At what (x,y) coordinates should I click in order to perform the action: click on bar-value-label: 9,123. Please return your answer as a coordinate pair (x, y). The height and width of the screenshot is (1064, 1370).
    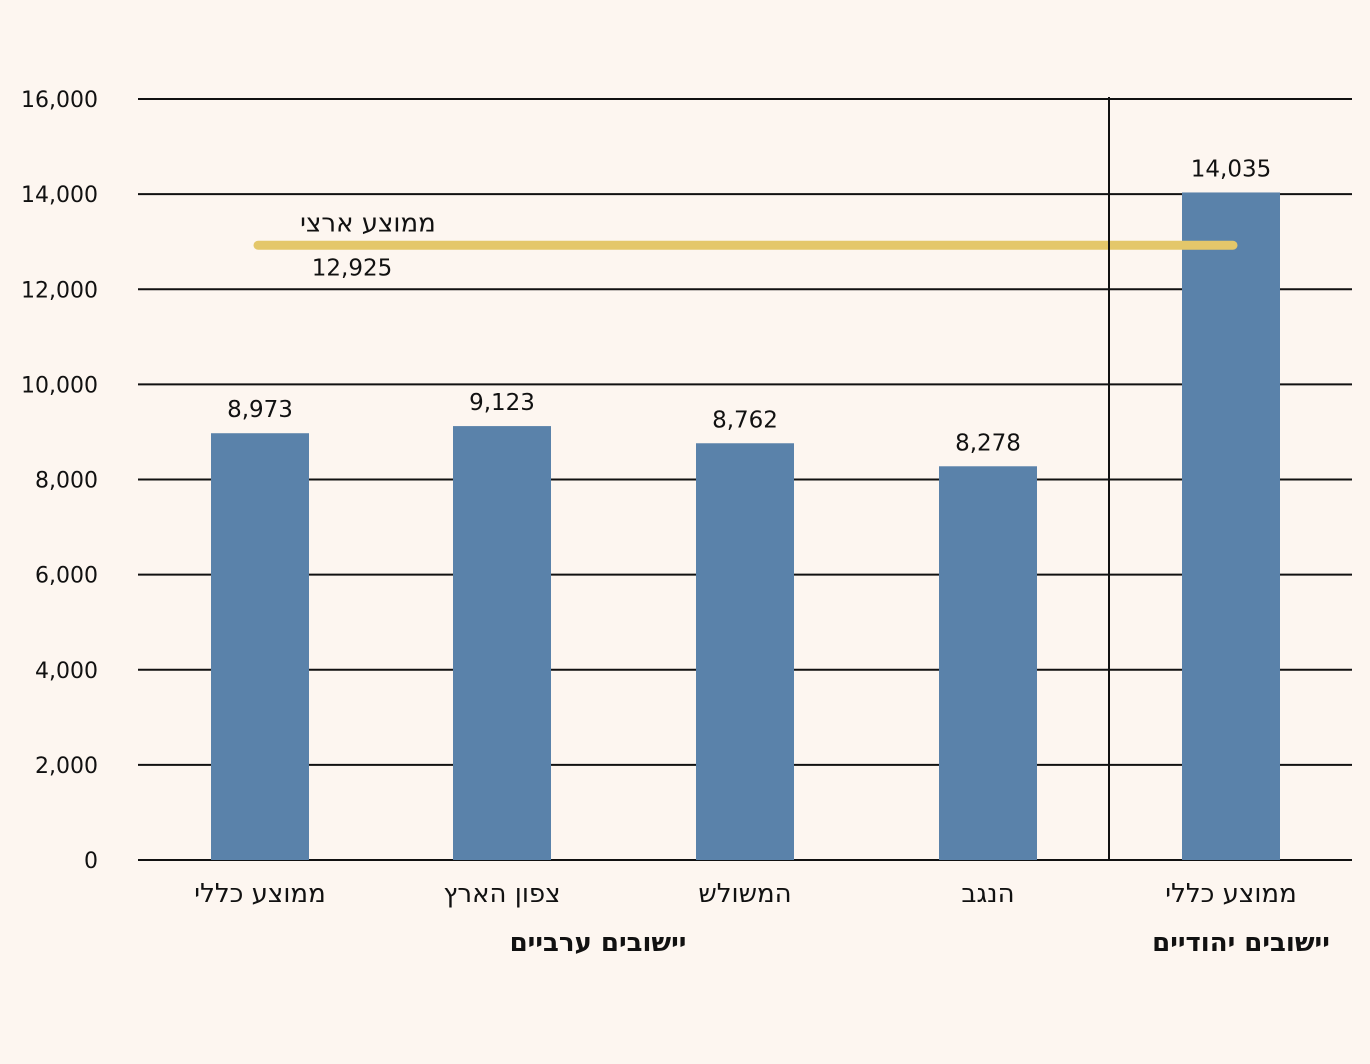
    Looking at the image, I should click on (502, 403).